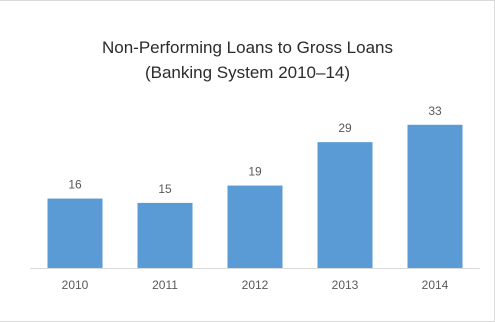  I want to click on bar-2014, so click(435, 196).